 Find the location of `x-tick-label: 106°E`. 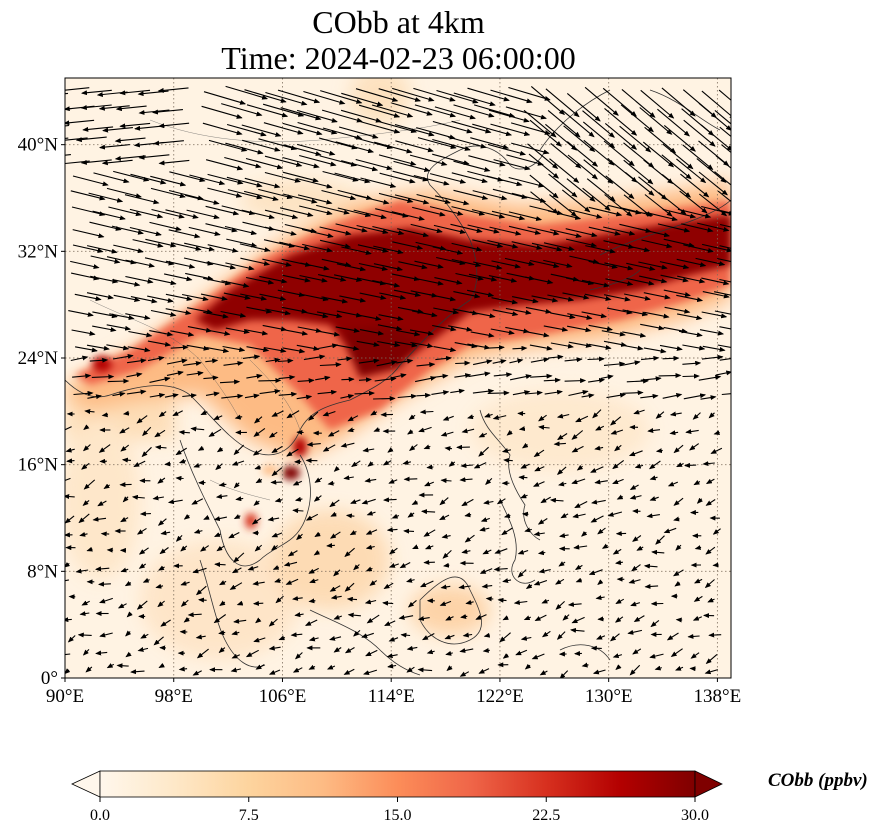

x-tick-label: 106°E is located at coordinates (283, 696).